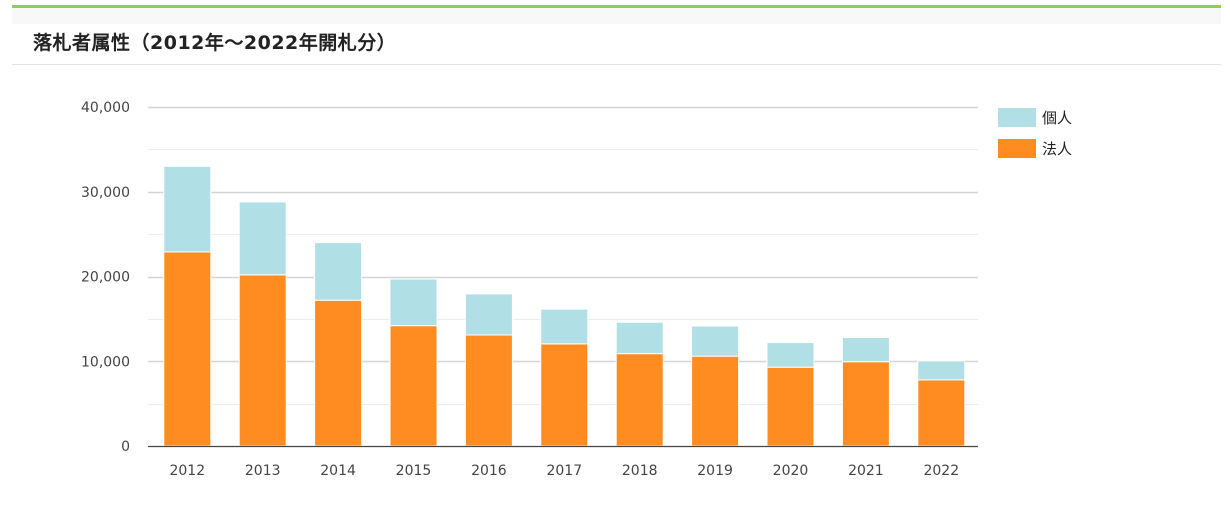 This screenshot has height=510, width=1230. Describe the element at coordinates (338, 471) in the screenshot. I see `x-tick-label: 2014` at that location.